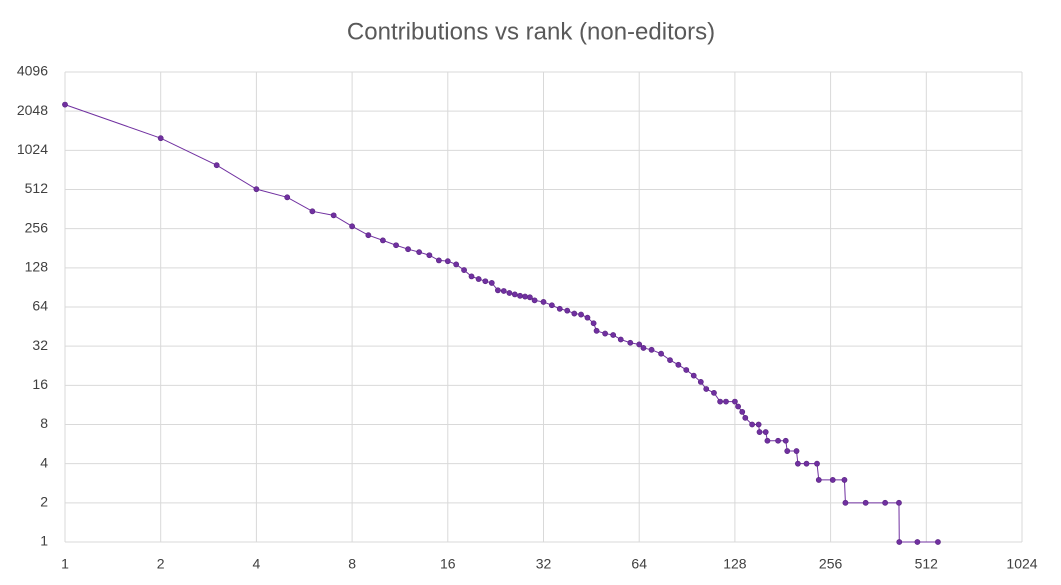 The image size is (1061, 585). I want to click on y-tick-label: 4096, so click(32, 71).